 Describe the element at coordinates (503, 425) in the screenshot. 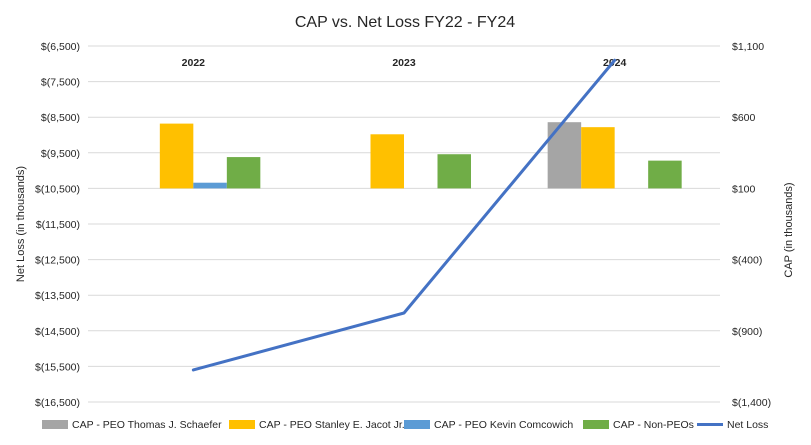

I see `legend-label: CAP - PEO Kevin Comcowich` at that location.